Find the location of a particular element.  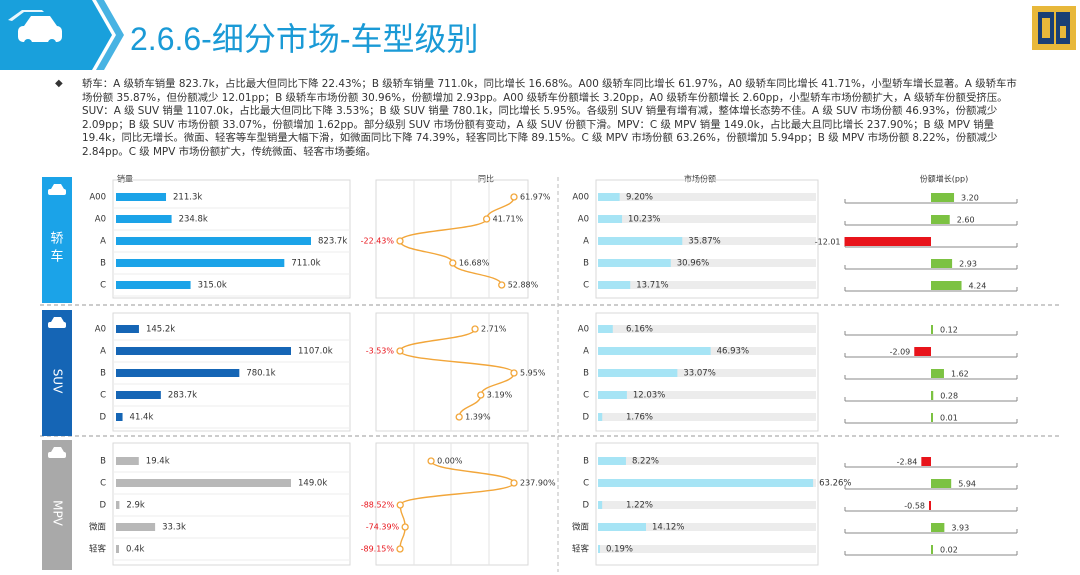

sales-label: 1107.0k is located at coordinates (315, 352).